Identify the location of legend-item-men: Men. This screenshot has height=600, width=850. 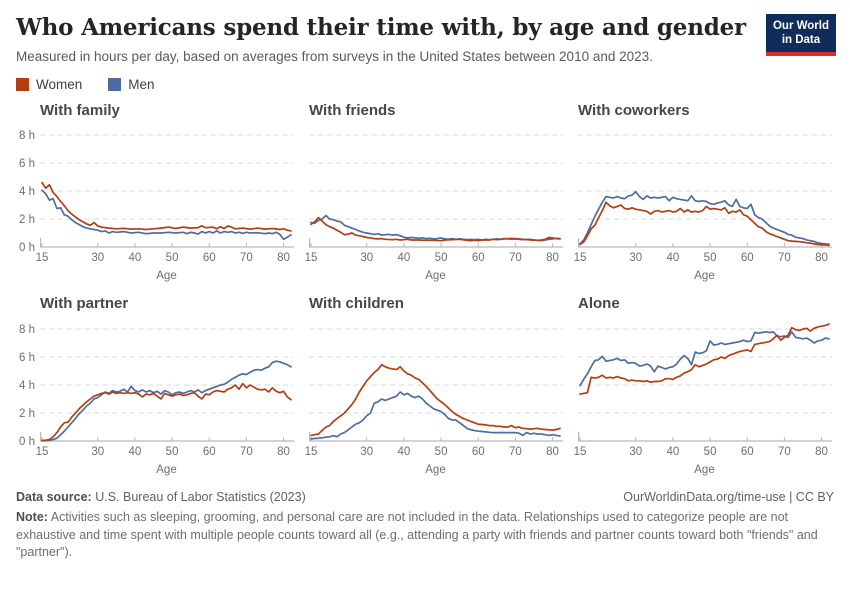
(131, 84).